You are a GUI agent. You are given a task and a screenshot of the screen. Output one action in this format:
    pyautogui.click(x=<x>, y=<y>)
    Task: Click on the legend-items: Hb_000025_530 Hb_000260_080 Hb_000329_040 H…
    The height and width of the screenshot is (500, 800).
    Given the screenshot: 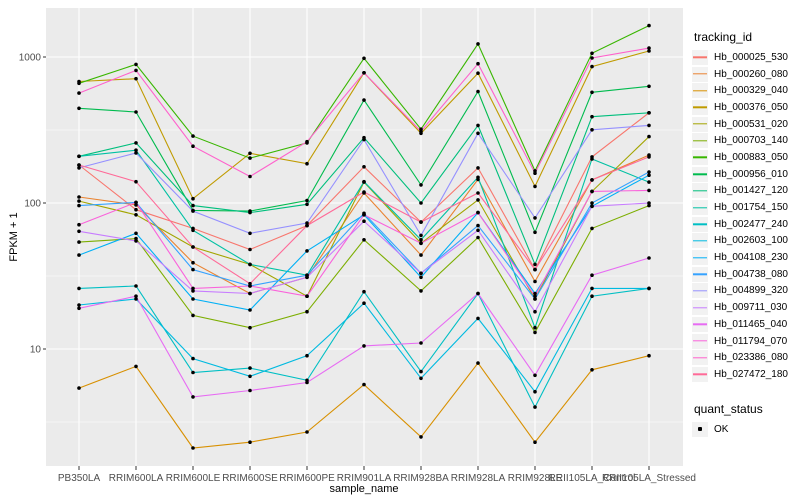 What is the action you would take?
    pyautogui.click(x=746, y=216)
    